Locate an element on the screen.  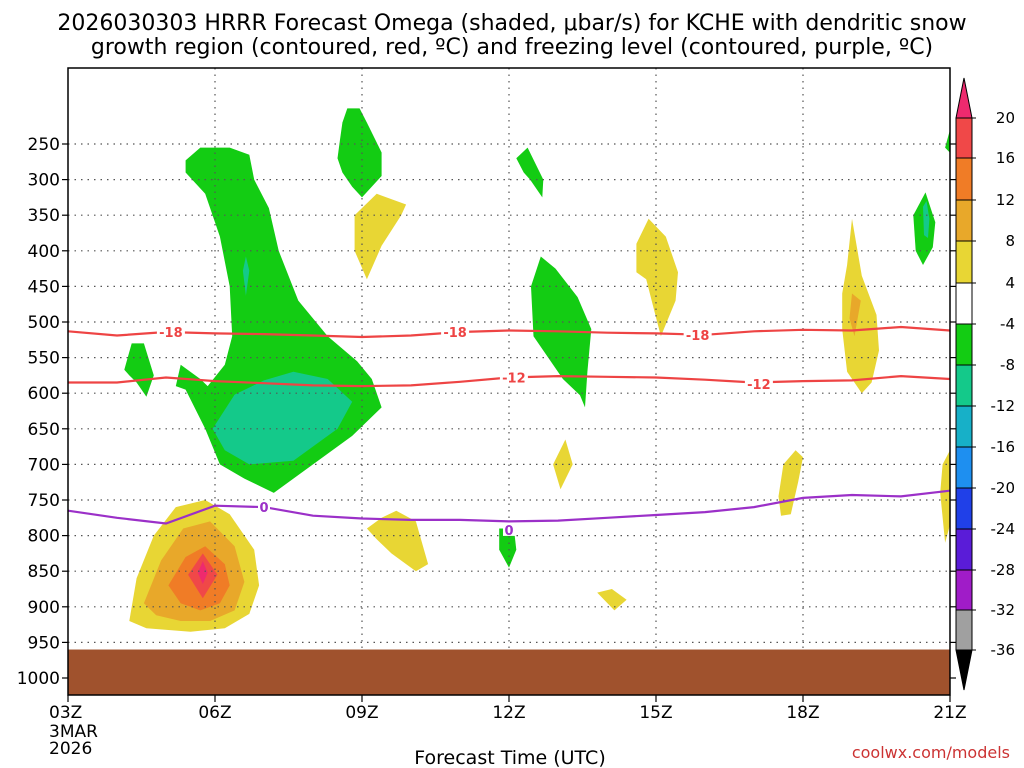
x-date-label: 3MAR is located at coordinates (73, 732).